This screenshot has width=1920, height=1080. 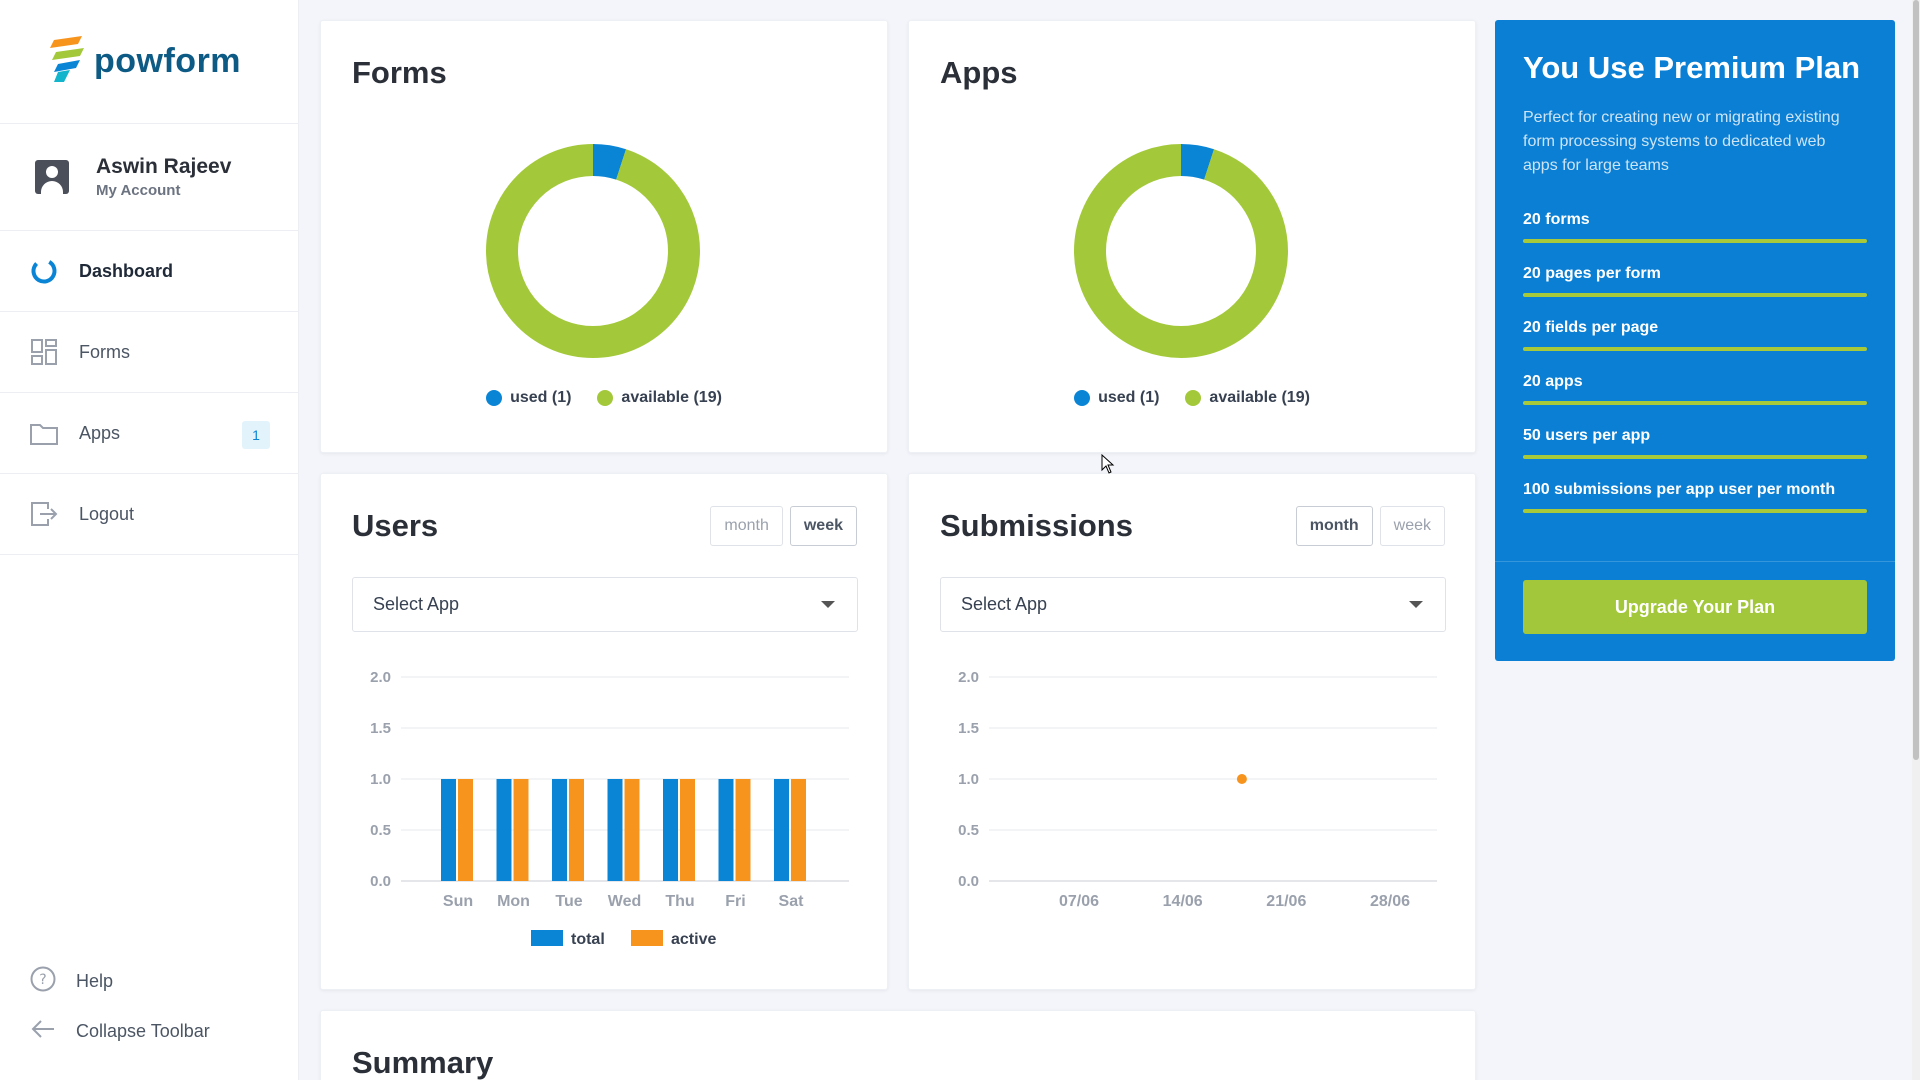 I want to click on plan-feature: 50 users per app, so click(x=1695, y=443).